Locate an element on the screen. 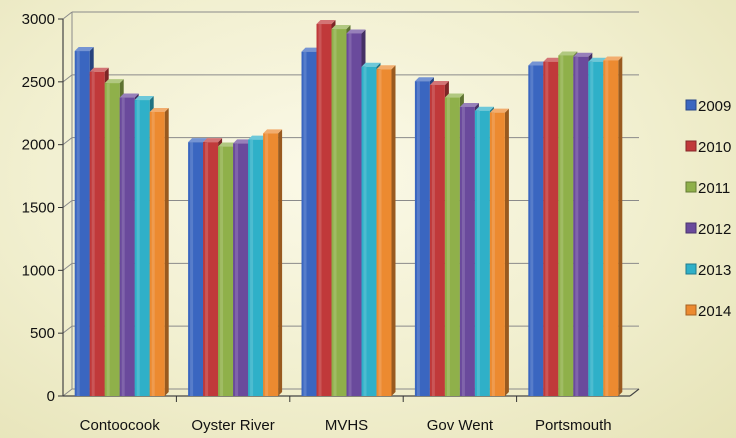 The image size is (736, 438). legend-label: 2009 is located at coordinates (714, 106).